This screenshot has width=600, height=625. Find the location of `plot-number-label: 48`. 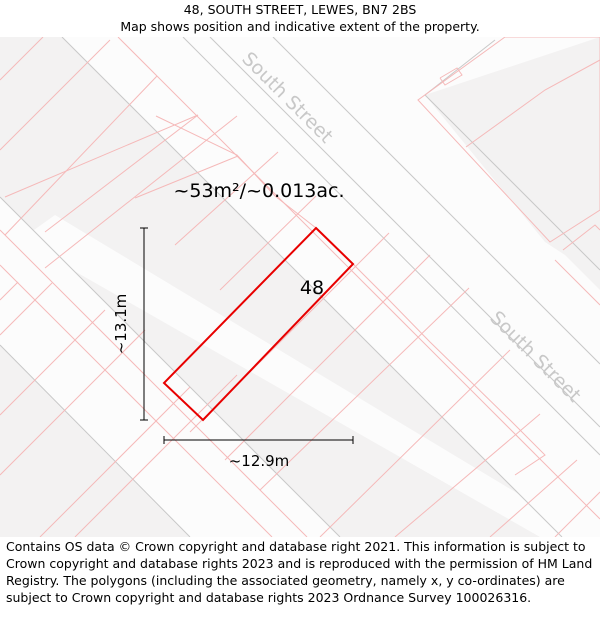

plot-number-label: 48 is located at coordinates (312, 288).